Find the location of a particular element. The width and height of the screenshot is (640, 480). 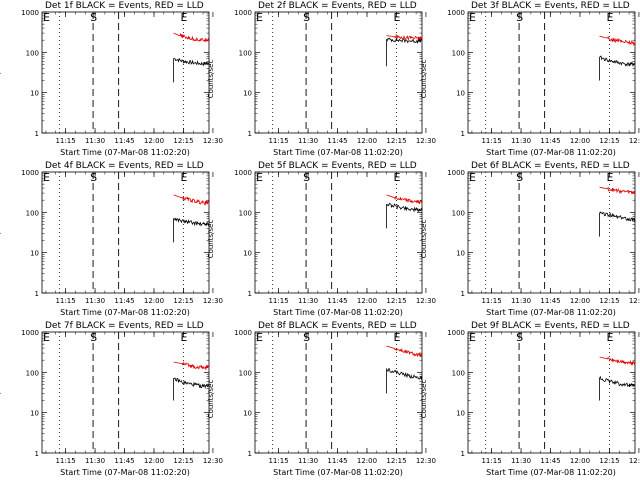

panel-title: Det 1f BLACK = Events, RED = LLD is located at coordinates (124, 6).